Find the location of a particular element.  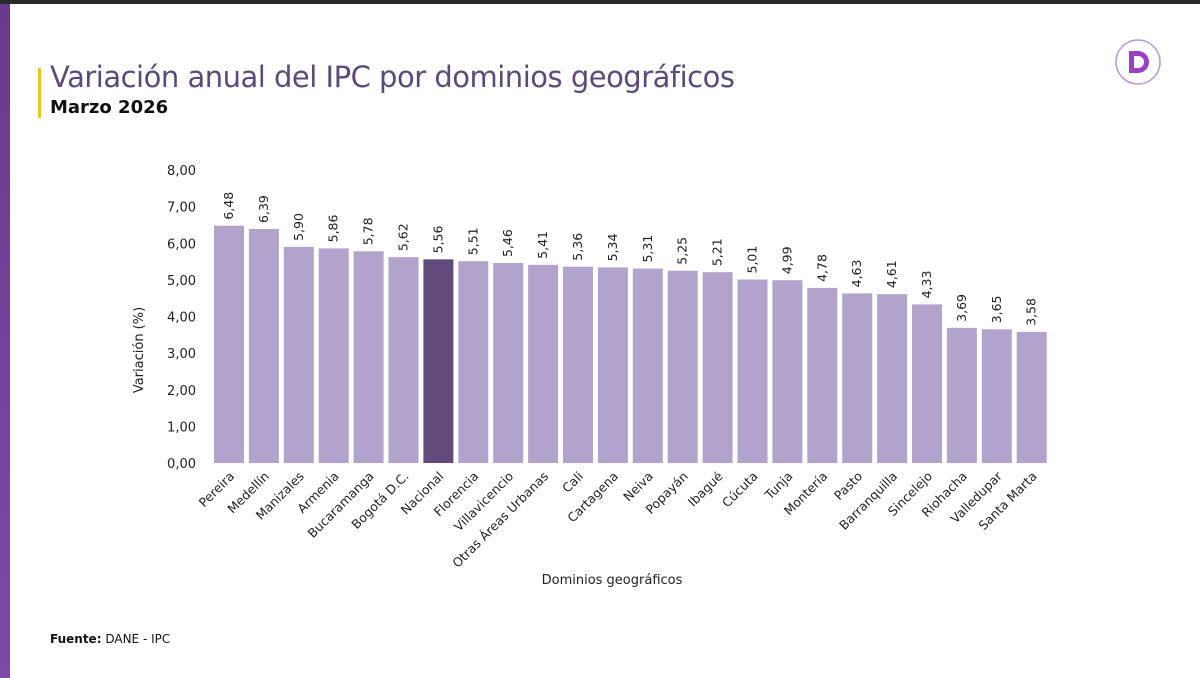

x-tick-label: Ibagué is located at coordinates (705, 488).